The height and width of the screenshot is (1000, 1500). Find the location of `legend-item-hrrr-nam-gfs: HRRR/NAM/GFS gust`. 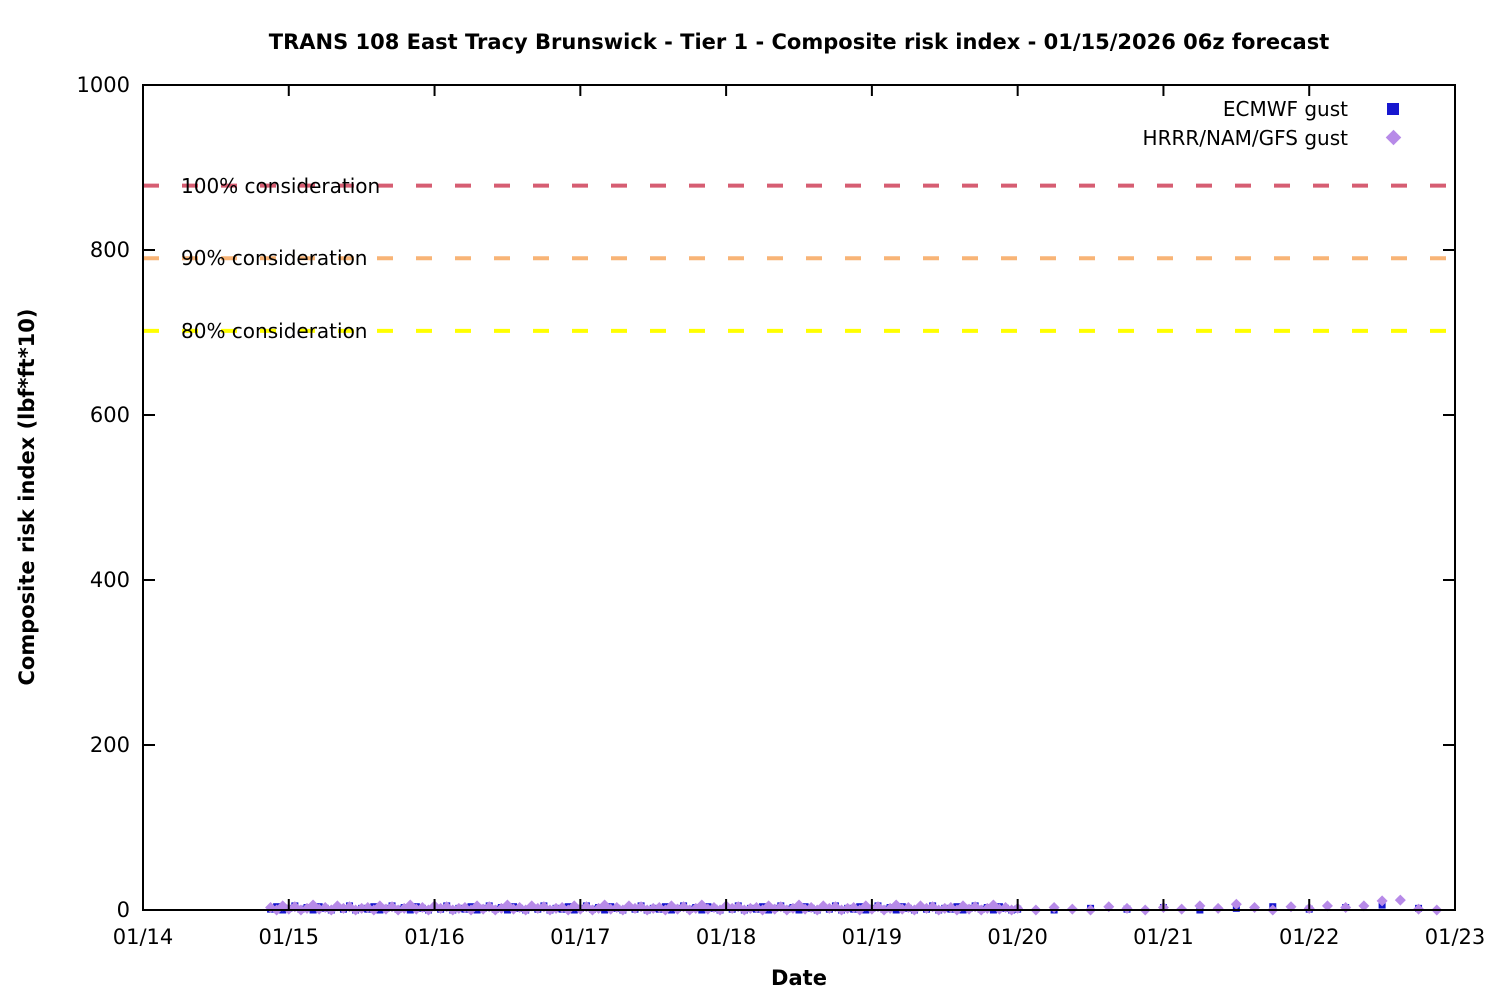

legend-item-hrrr-nam-gfs: HRRR/NAM/GFS gust is located at coordinates (1245, 137).